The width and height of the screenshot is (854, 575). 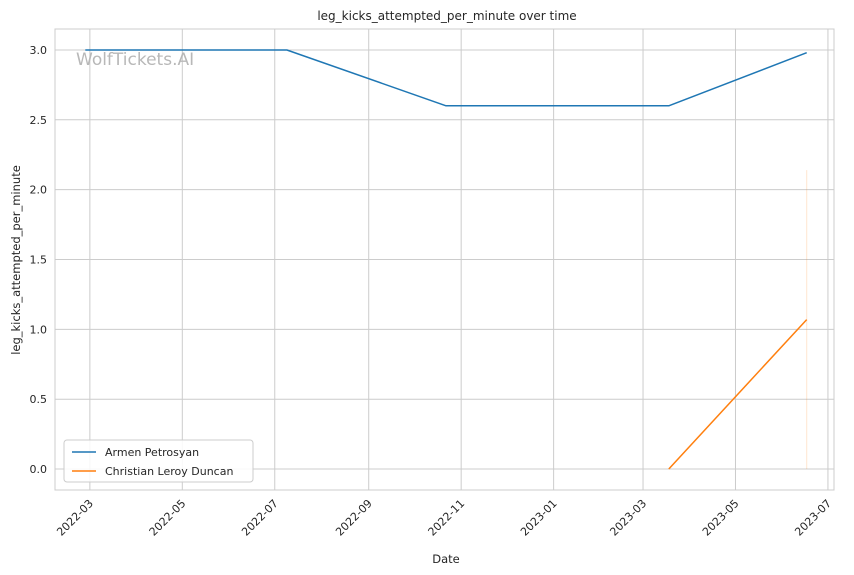 What do you see at coordinates (169, 471) in the screenshot?
I see `legend-label-christian-leroy-duncan: Christian Leroy Duncan` at bounding box center [169, 471].